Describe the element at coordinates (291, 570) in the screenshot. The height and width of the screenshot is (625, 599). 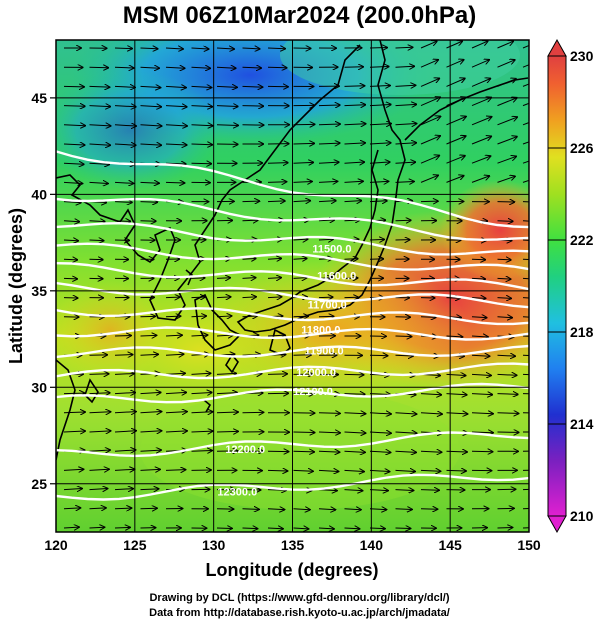
I see `x-axis-title: Longitude (degrees)` at that location.